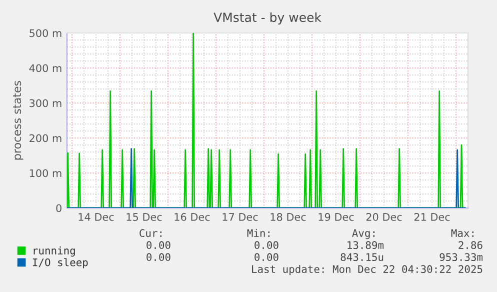 This screenshot has width=497, height=292. What do you see at coordinates (46, 173) in the screenshot?
I see `y-tick-label: 100 m` at bounding box center [46, 173].